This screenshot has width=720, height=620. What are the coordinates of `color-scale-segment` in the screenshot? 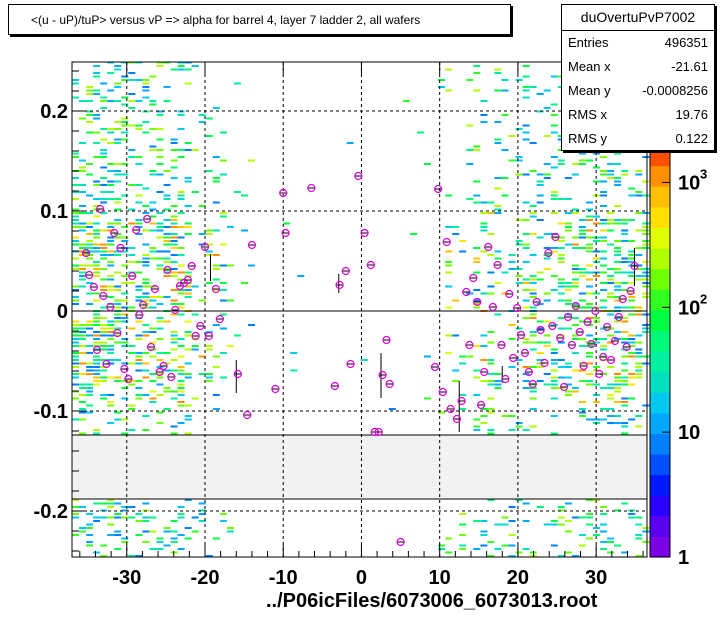 It's located at (660, 279).